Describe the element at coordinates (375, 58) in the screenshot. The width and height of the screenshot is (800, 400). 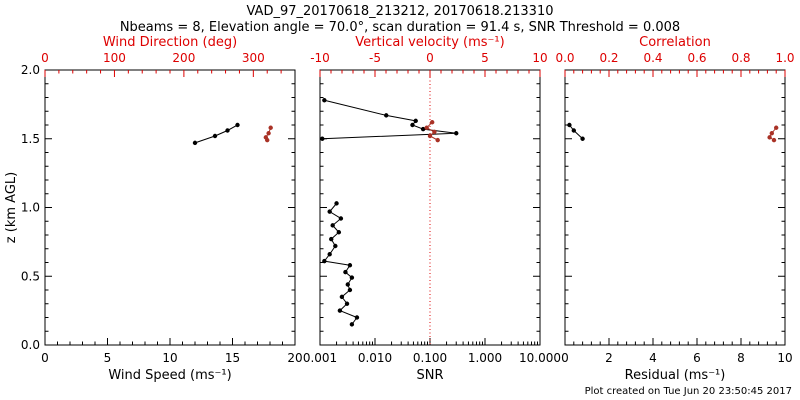
I see `x-tick-label: -5` at that location.